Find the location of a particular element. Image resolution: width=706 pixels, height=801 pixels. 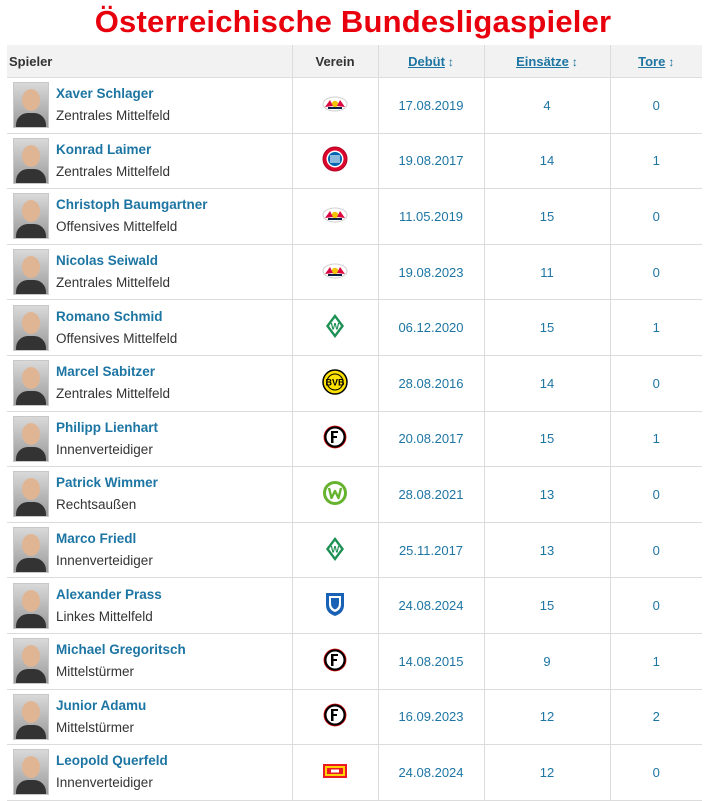

player-name-link: Alexander Prass is located at coordinates (109, 594).